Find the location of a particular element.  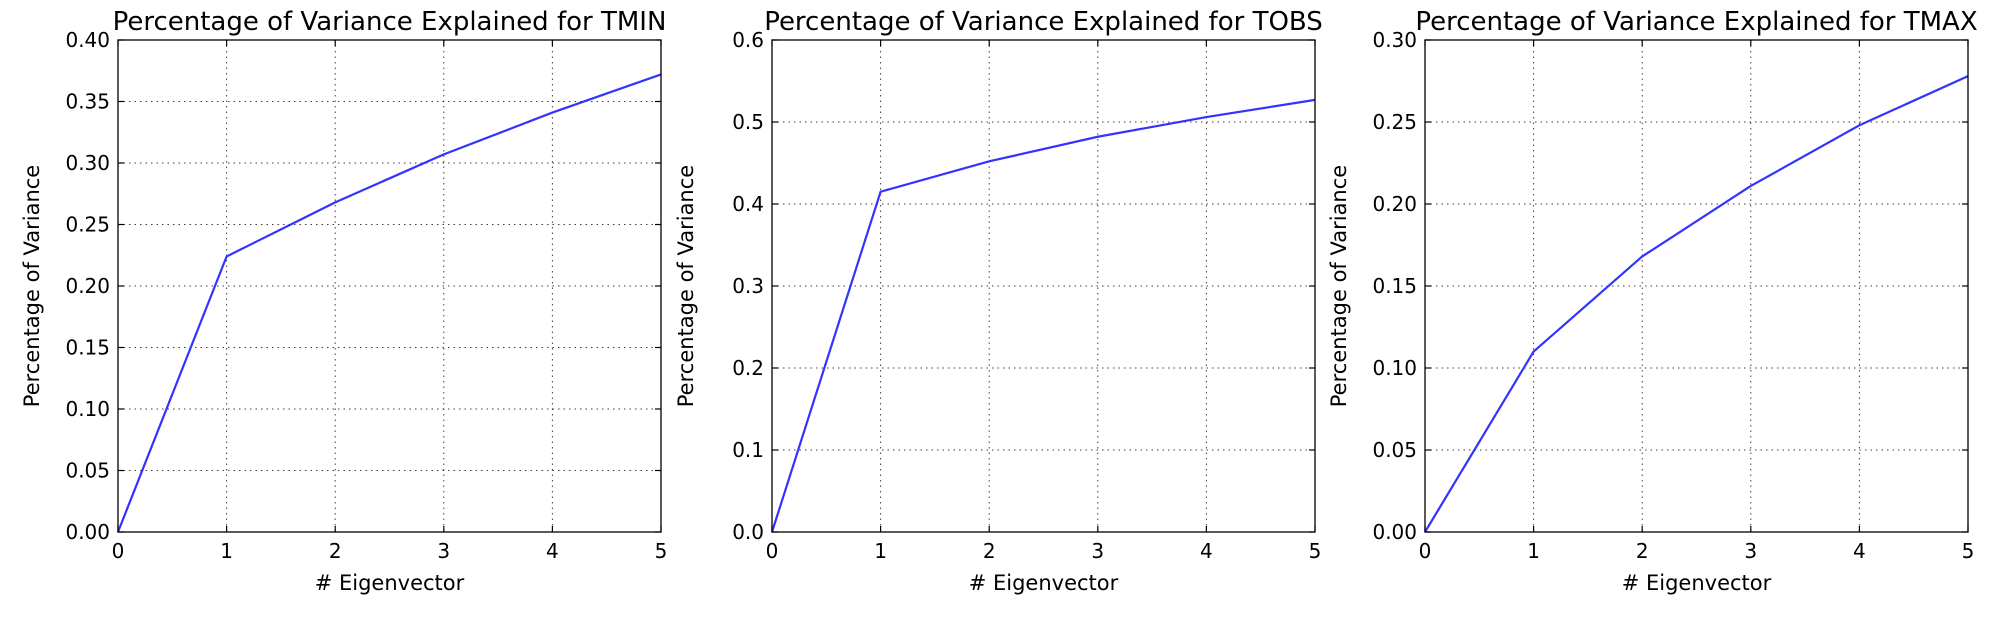

y-tick-label: 0.3 is located at coordinates (748, 286).